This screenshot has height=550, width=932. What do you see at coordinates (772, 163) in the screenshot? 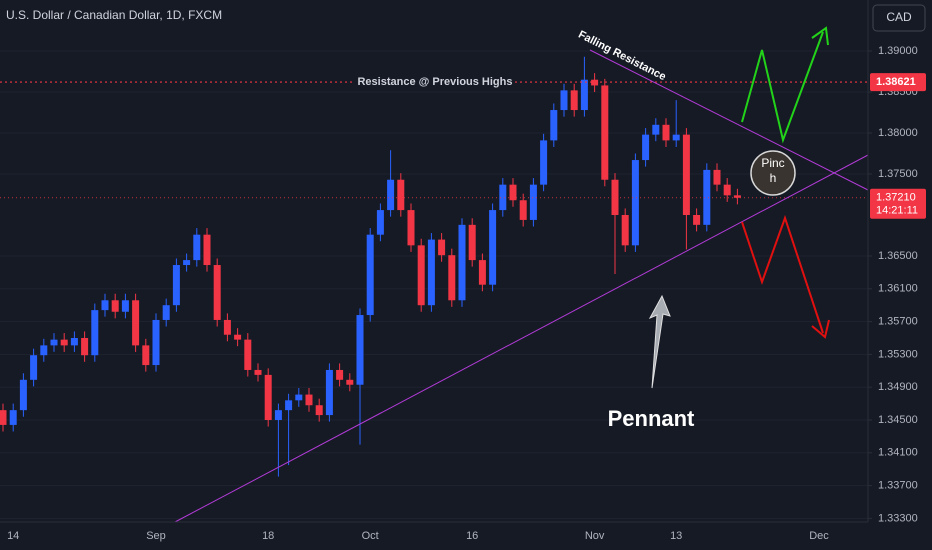
I see `pinch-label: Pinc` at bounding box center [772, 163].